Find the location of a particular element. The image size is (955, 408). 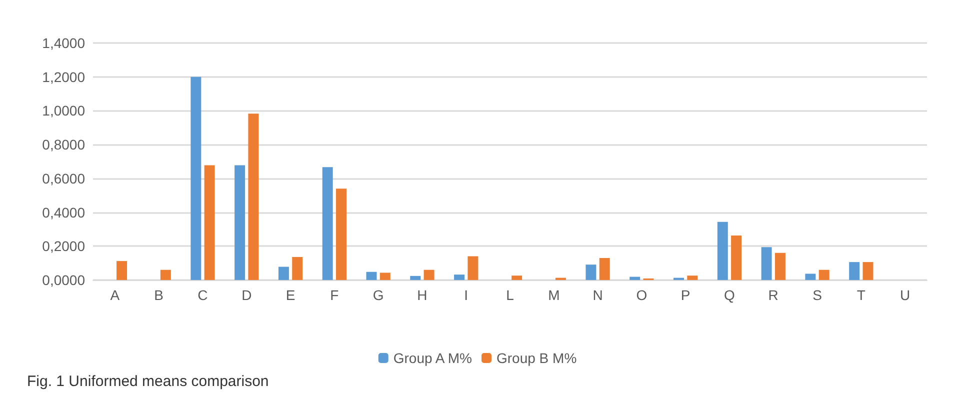

x-tick-label: T is located at coordinates (861, 295).